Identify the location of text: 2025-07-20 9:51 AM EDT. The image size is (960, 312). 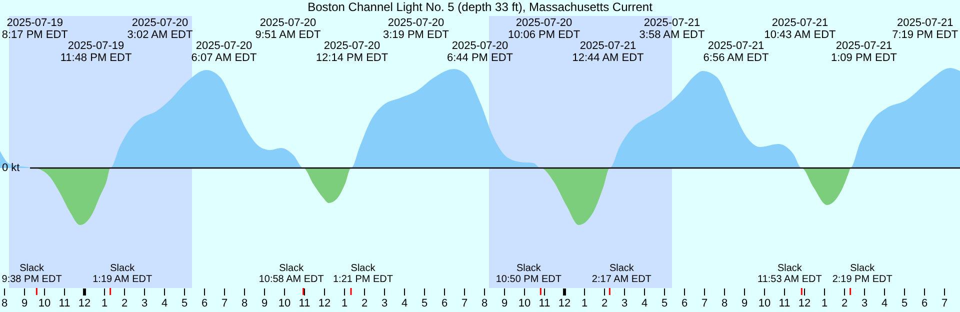
(288, 29).